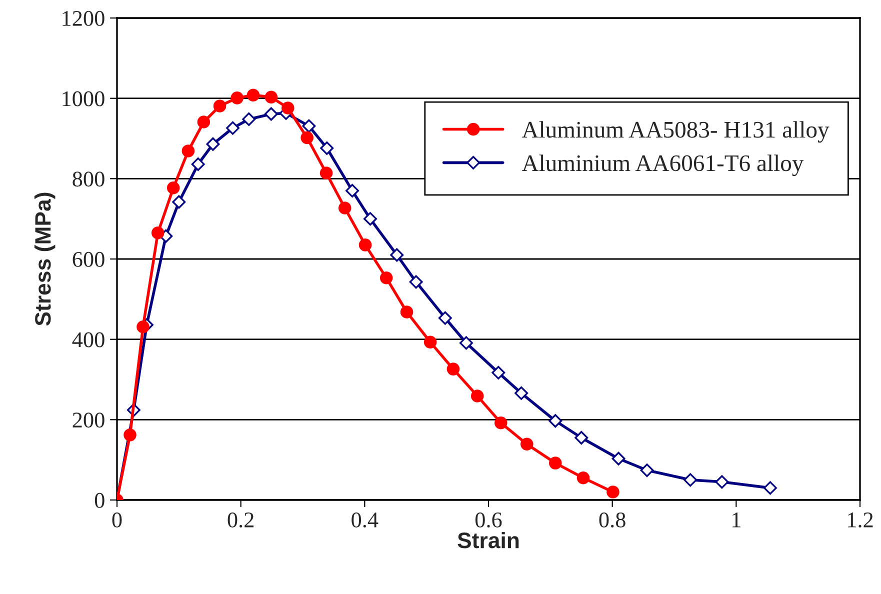 The image size is (881, 594). What do you see at coordinates (88, 420) in the screenshot?
I see `y-tick-label: 200` at bounding box center [88, 420].